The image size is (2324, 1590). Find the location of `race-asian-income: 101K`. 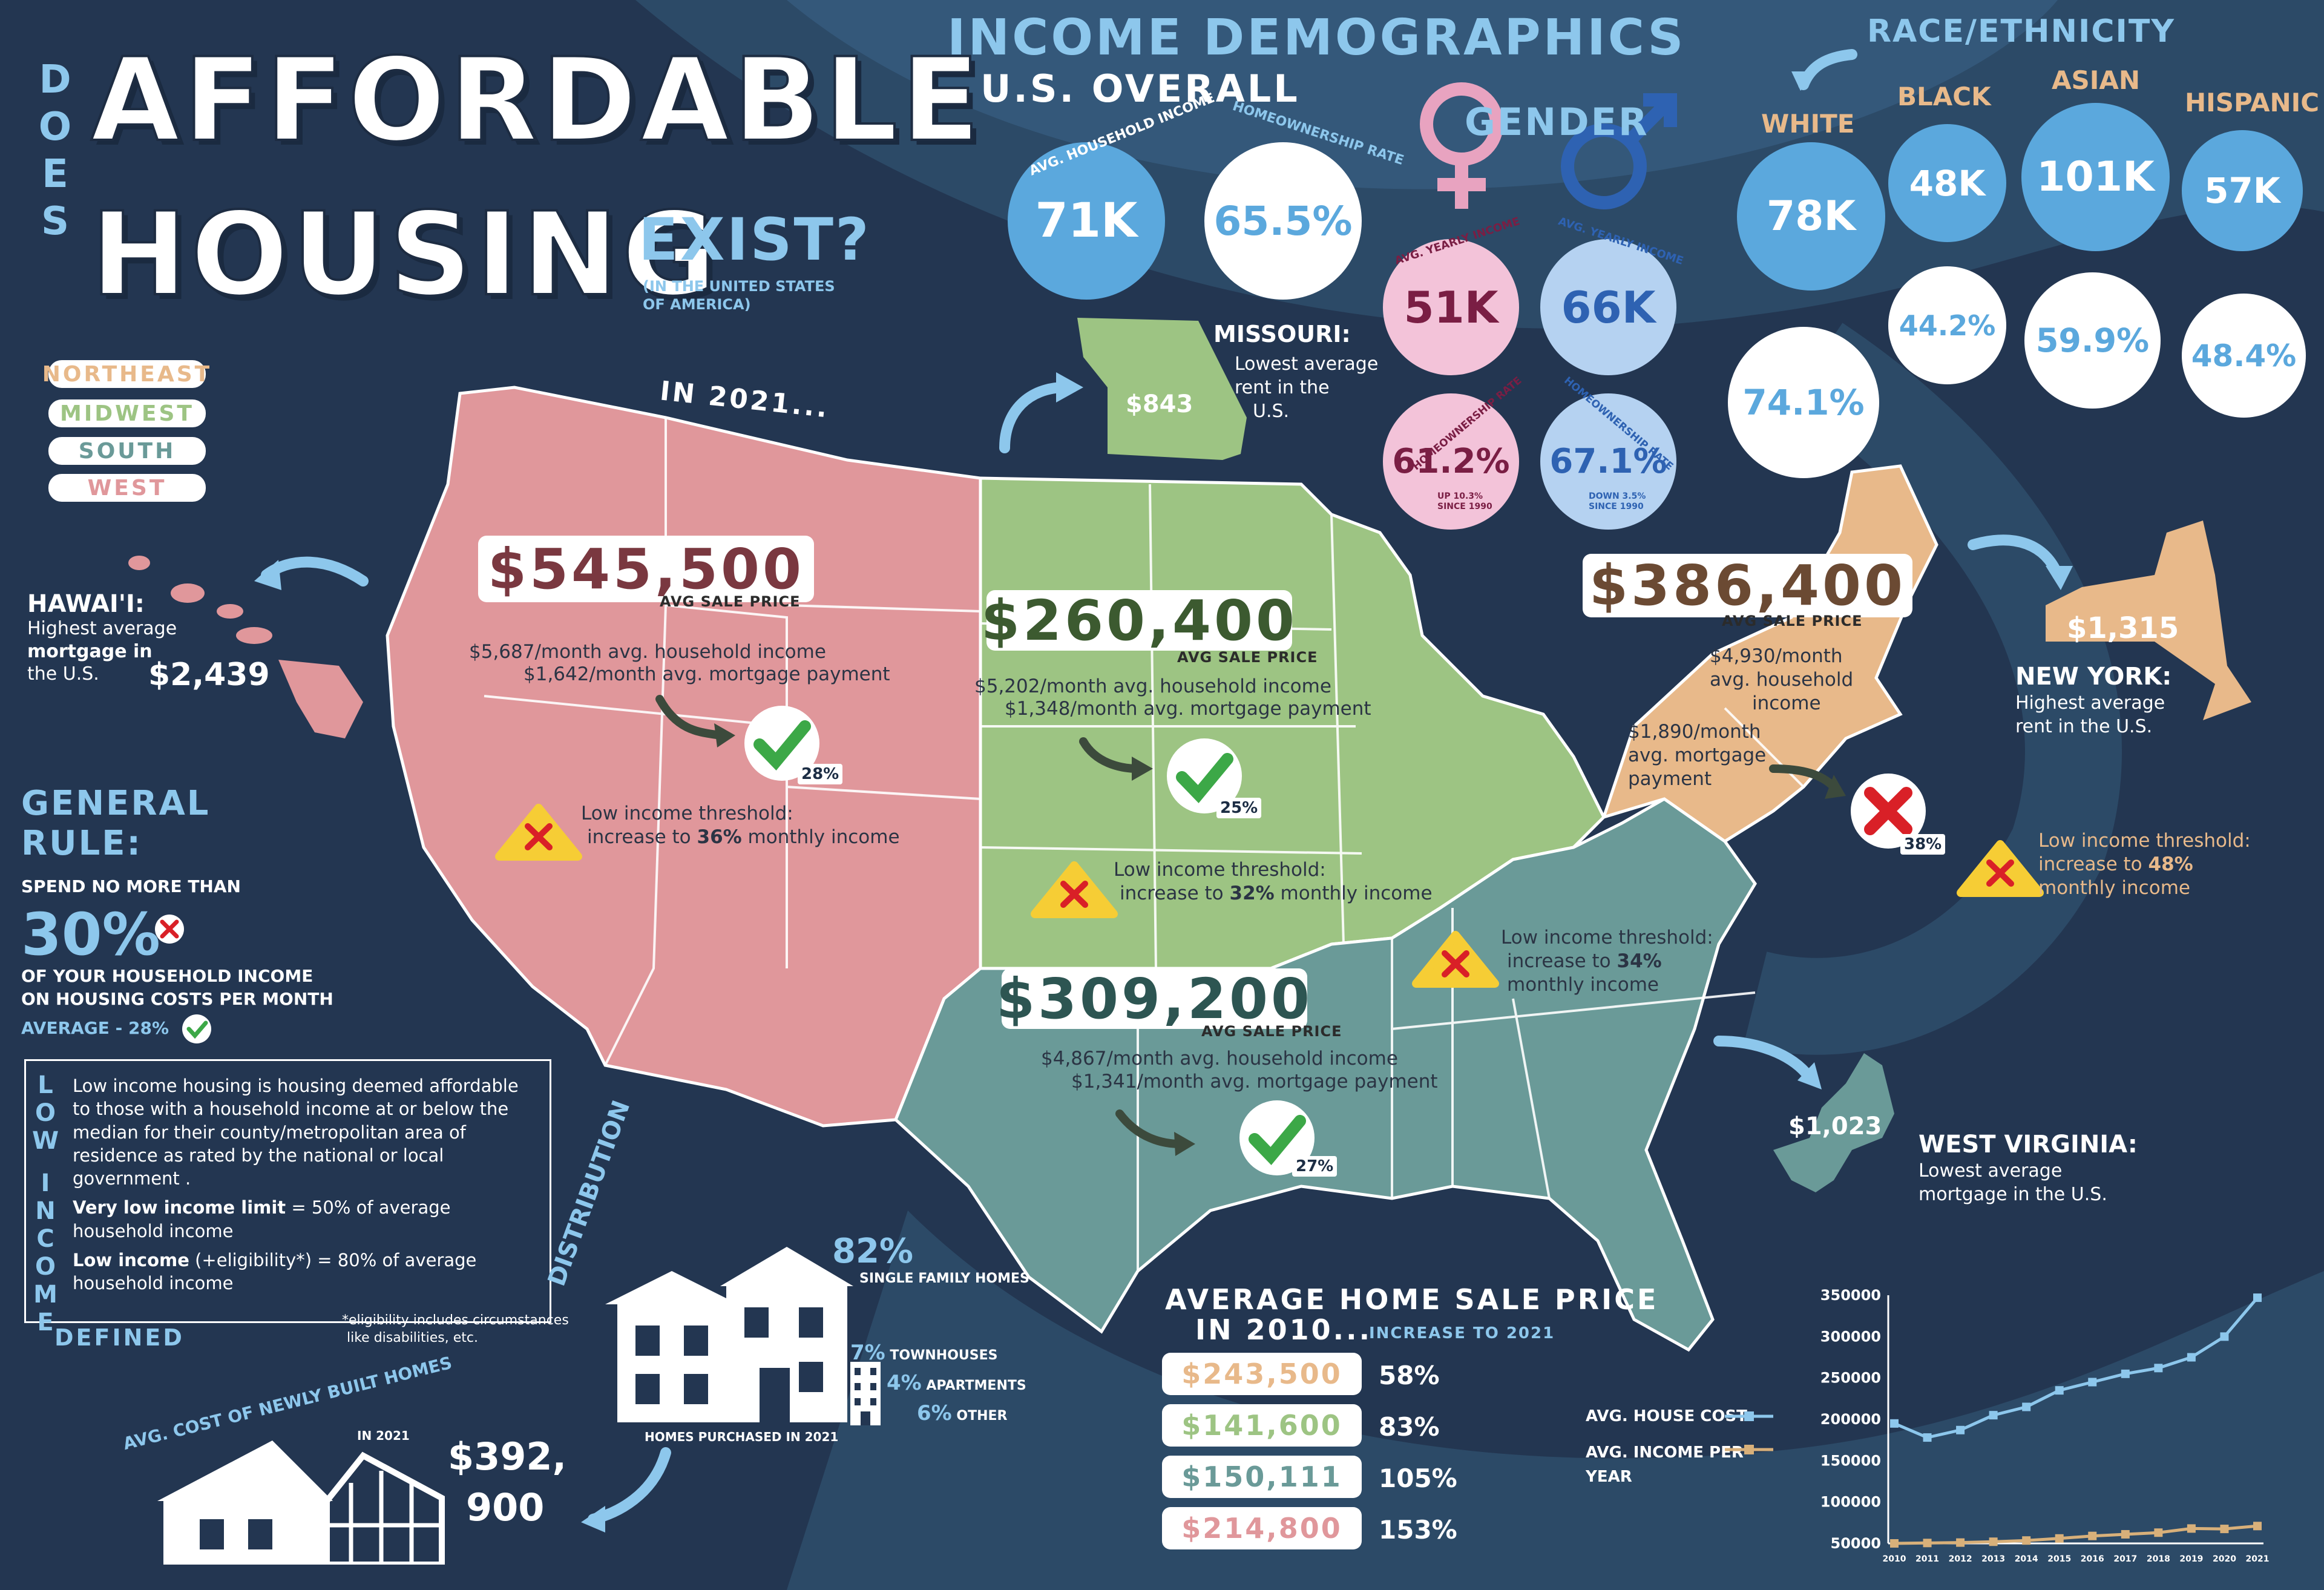

race-asian-income: 101K is located at coordinates (2095, 177).